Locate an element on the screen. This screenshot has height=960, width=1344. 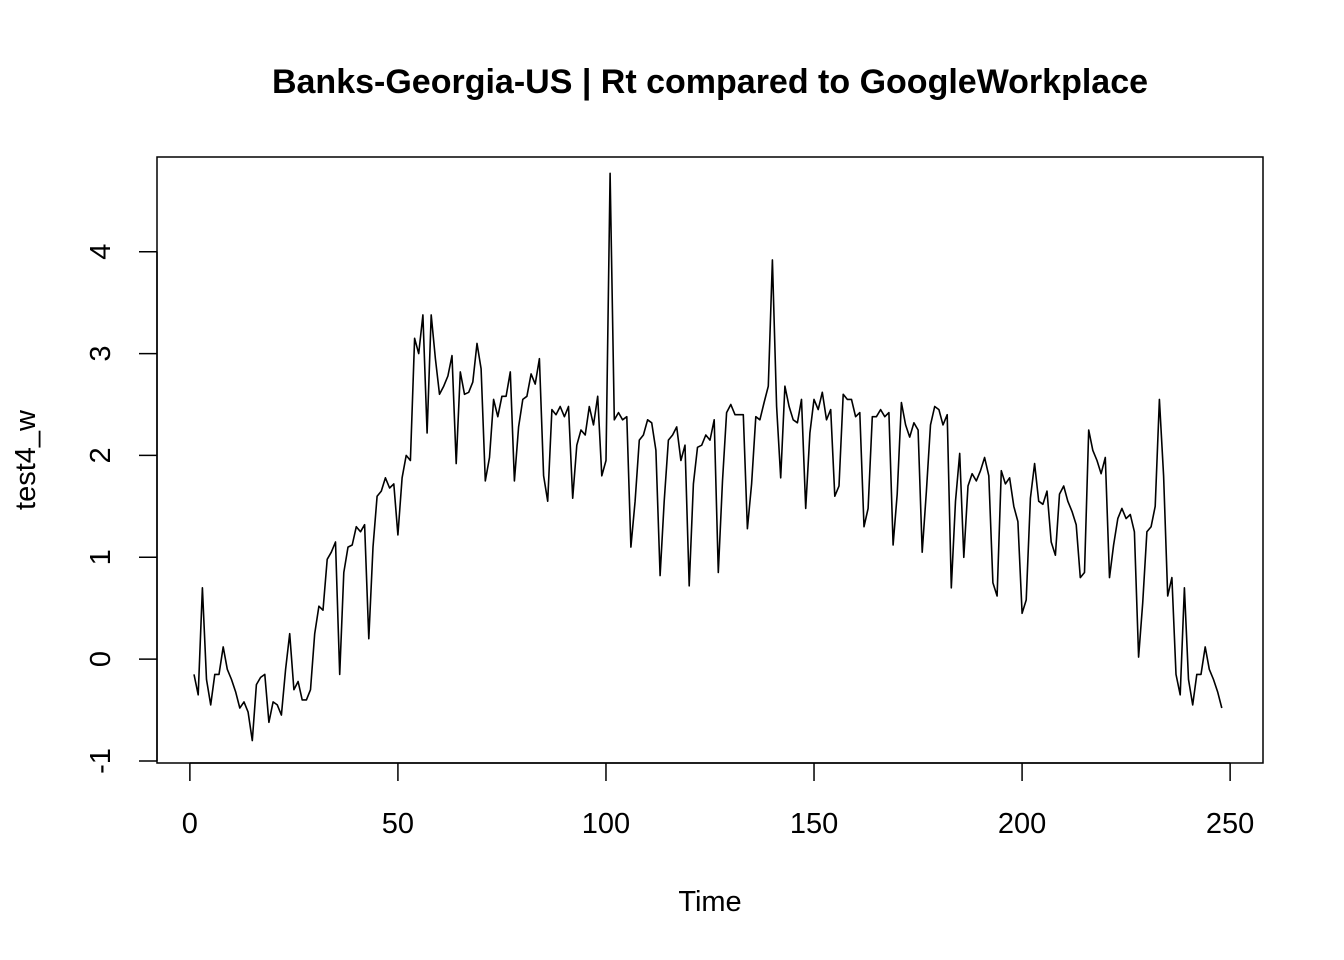
x-tick-label: 200 is located at coordinates (1022, 824).